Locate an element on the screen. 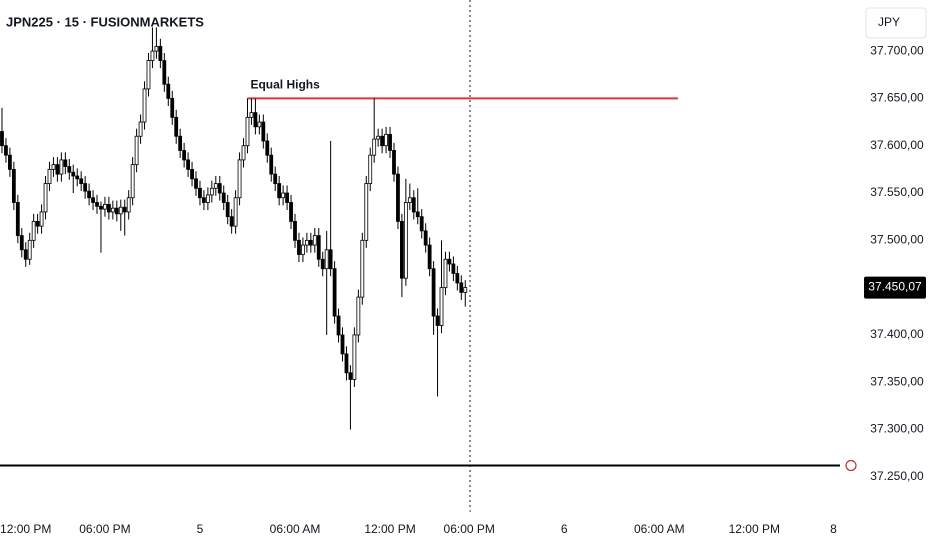  y-tick-label: 37.700,00 is located at coordinates (897, 50).